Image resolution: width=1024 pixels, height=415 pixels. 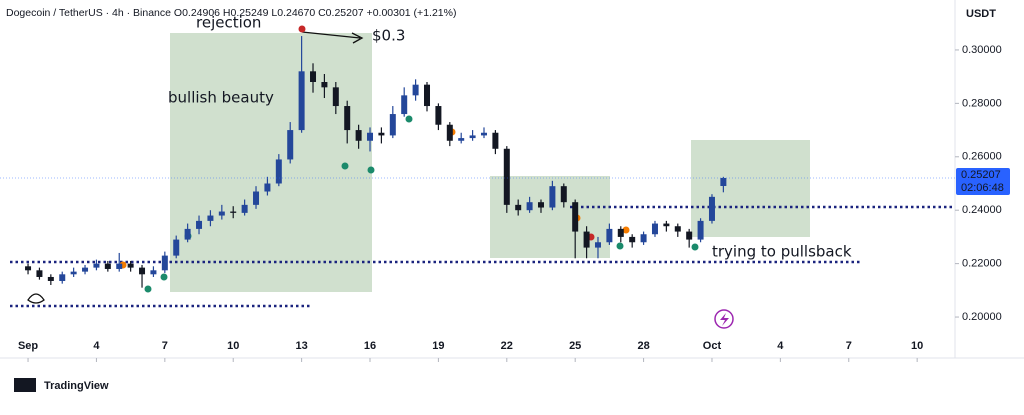 What do you see at coordinates (982, 103) in the screenshot?
I see `y-tick-label: 0.28000` at bounding box center [982, 103].